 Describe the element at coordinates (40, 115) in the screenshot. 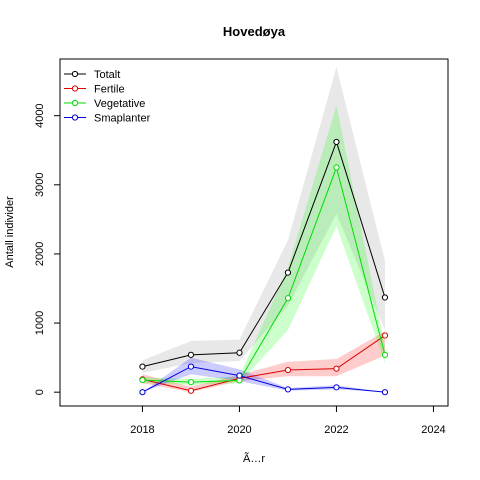

I see `y-tick-label: 4000` at that location.